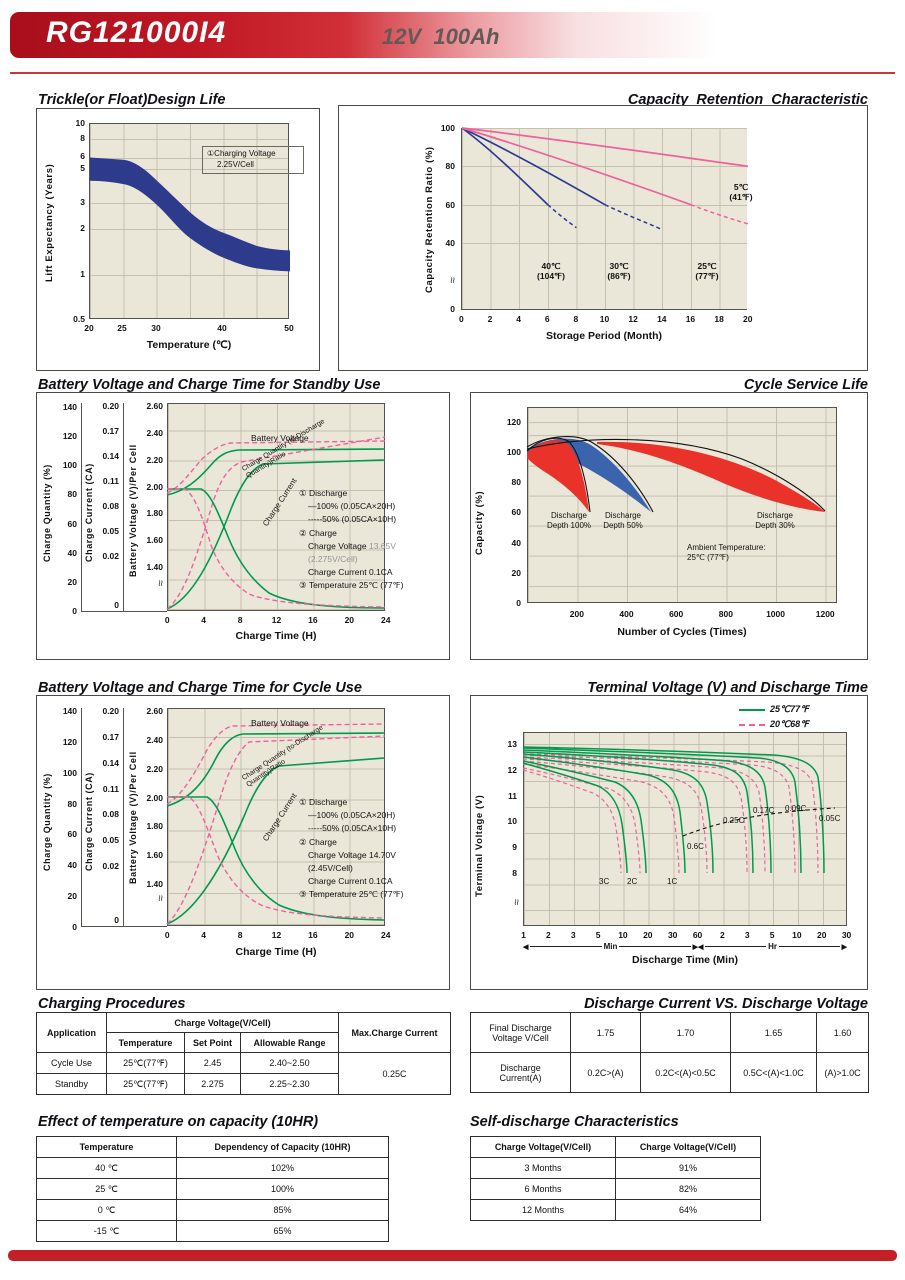 The image size is (905, 1280). What do you see at coordinates (774, 724) in the screenshot?
I see `legend-item-20c: 20℃68℉` at bounding box center [774, 724].